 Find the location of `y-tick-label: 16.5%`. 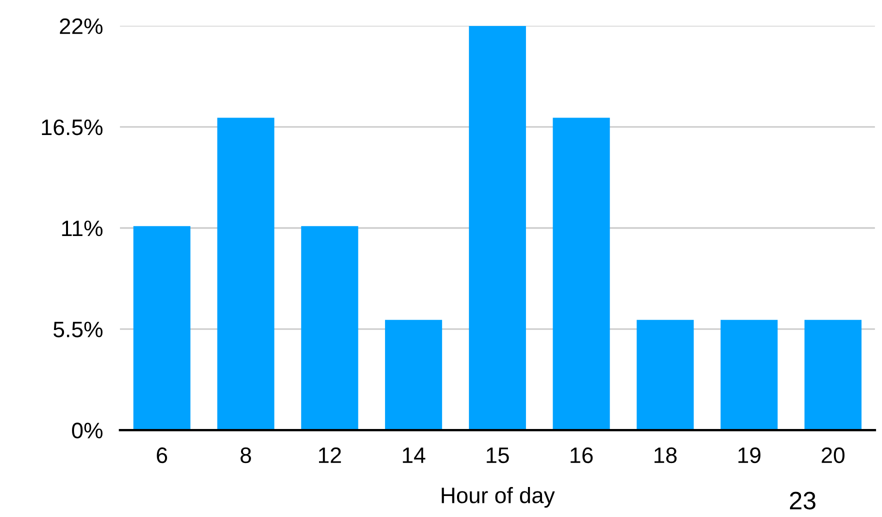

y-tick-label: 16.5% is located at coordinates (72, 127).